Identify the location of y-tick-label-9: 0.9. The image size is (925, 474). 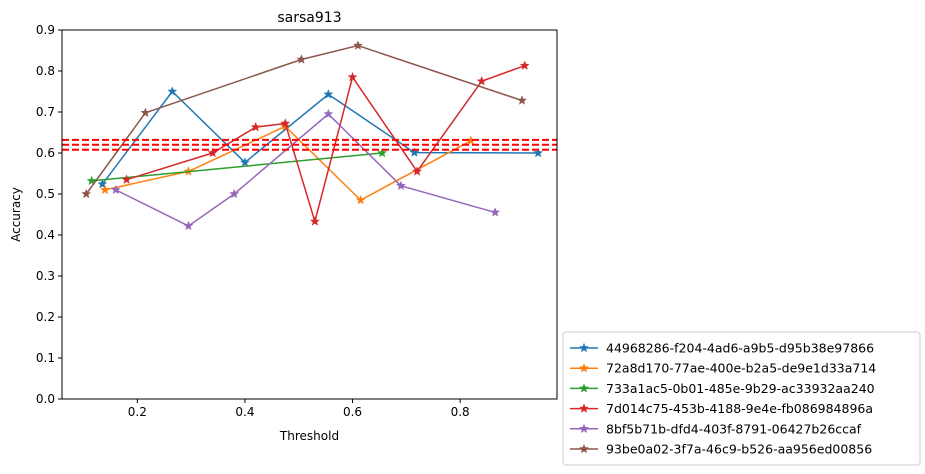
(45, 30).